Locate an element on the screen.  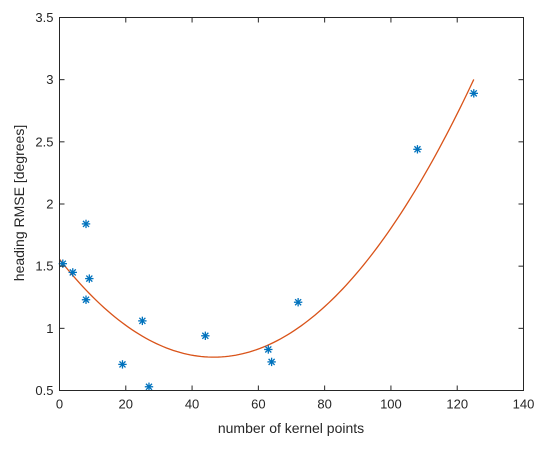
y-tick-label: 1.5 is located at coordinates (44, 266).